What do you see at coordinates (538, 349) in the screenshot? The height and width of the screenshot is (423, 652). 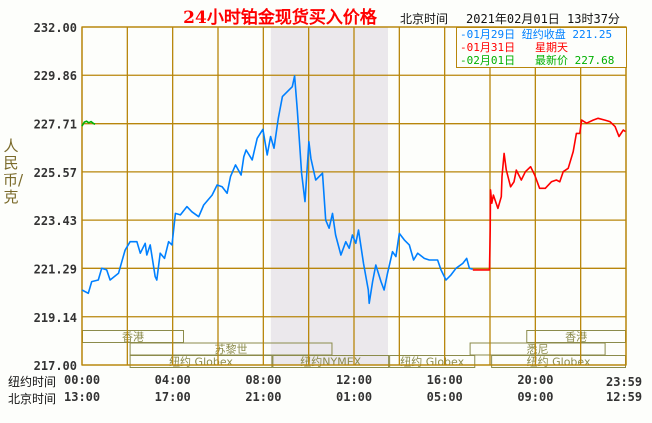 I see `market-label: 悉尼` at bounding box center [538, 349].